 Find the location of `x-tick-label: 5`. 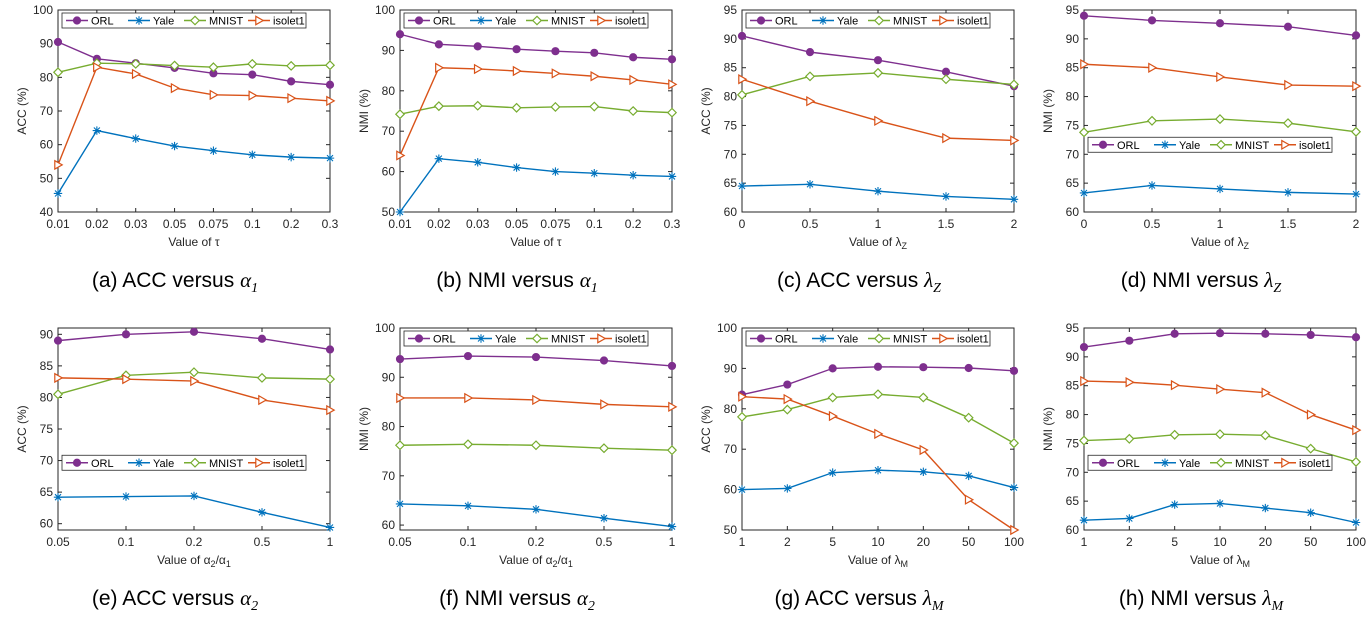

x-tick-label: 5 is located at coordinates (832, 542).